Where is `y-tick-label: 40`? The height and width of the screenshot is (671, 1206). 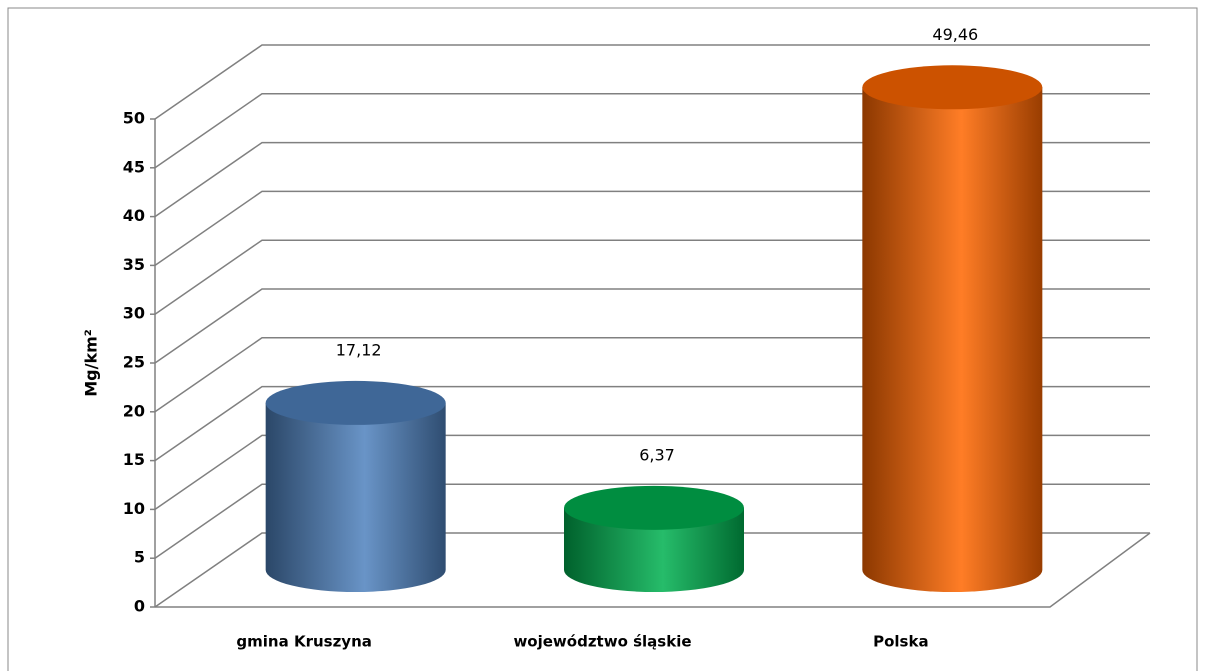
y-tick-label: 40 is located at coordinates (134, 215).